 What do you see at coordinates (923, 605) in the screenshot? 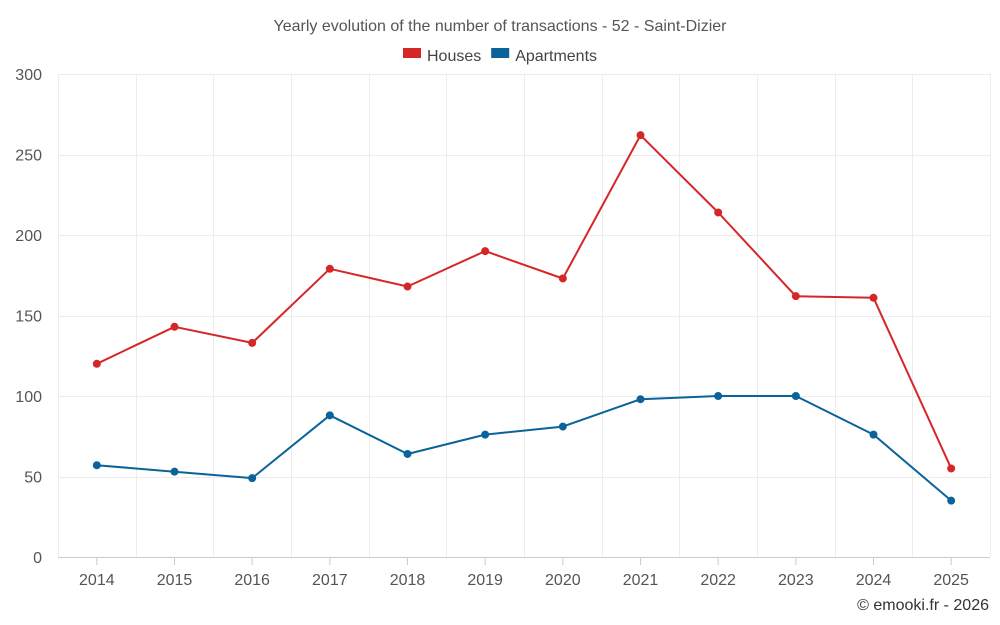
I see `credit-text: © emooki.fr - 2026` at bounding box center [923, 605].